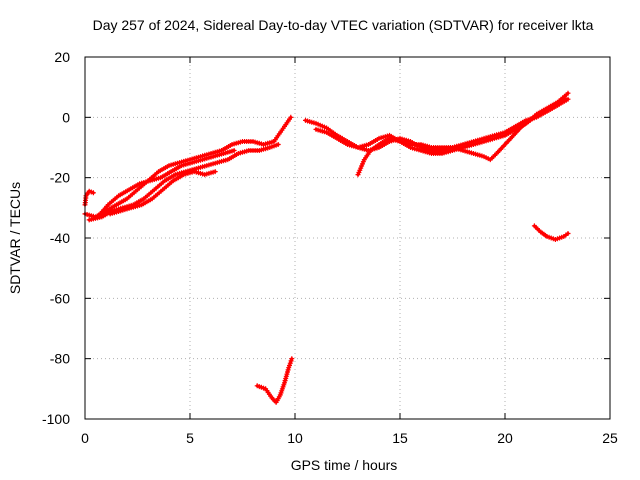 The width and height of the screenshot is (640, 480). I want to click on x-tick-label: 10, so click(295, 438).